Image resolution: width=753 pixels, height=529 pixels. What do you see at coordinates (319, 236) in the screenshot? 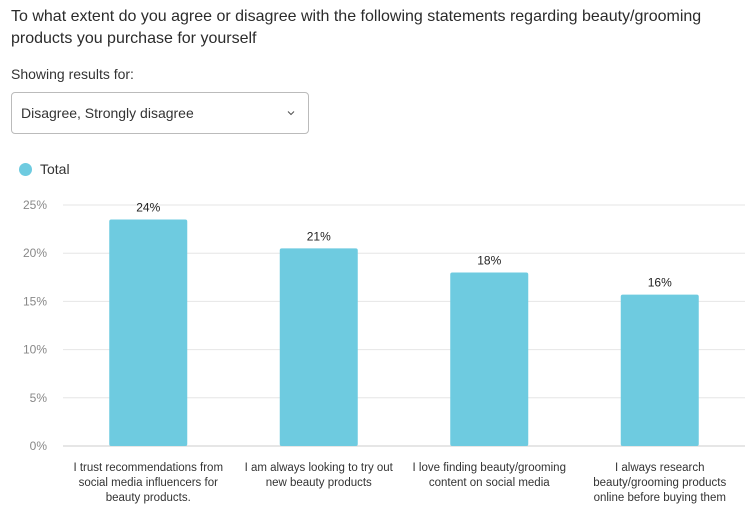
I see `data-label: 21%` at bounding box center [319, 236].